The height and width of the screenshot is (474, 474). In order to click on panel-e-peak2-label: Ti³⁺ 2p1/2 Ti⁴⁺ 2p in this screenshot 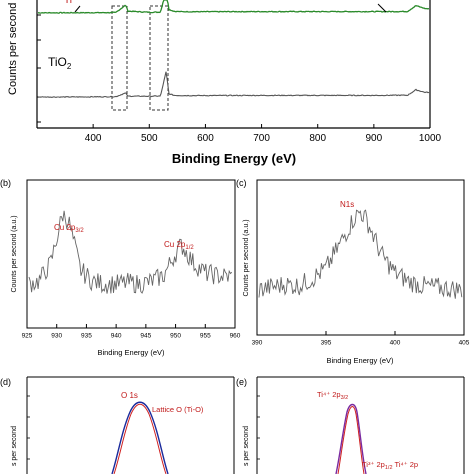, I will do `click(390, 465)`.